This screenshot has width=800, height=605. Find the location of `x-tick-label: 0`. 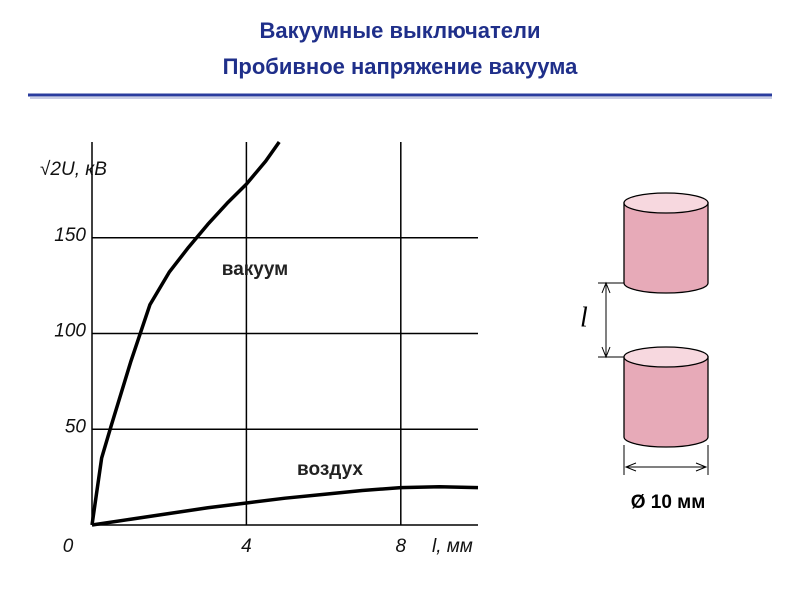

x-tick-label: 0 is located at coordinates (68, 546).